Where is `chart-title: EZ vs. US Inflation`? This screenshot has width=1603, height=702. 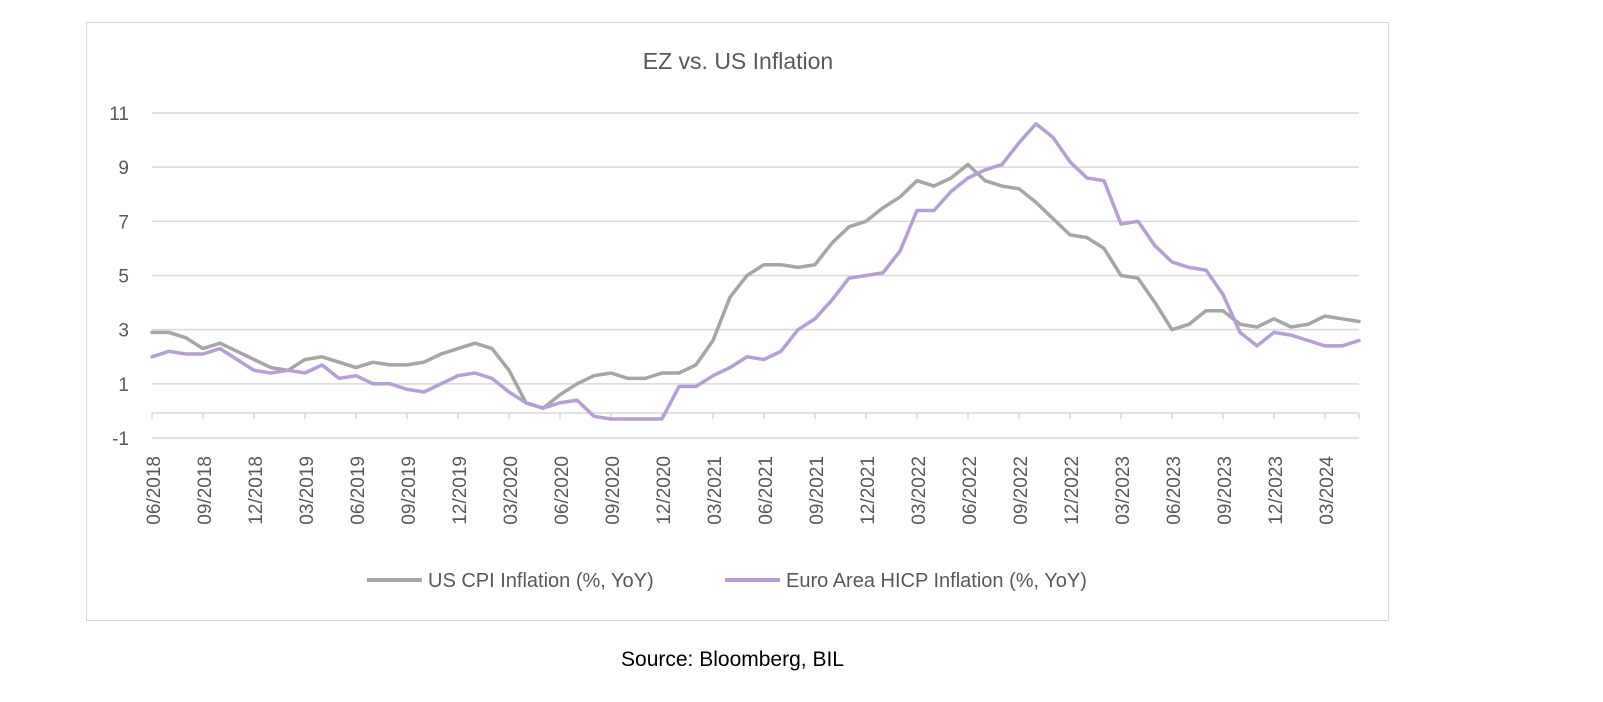 chart-title: EZ vs. US Inflation is located at coordinates (738, 61).